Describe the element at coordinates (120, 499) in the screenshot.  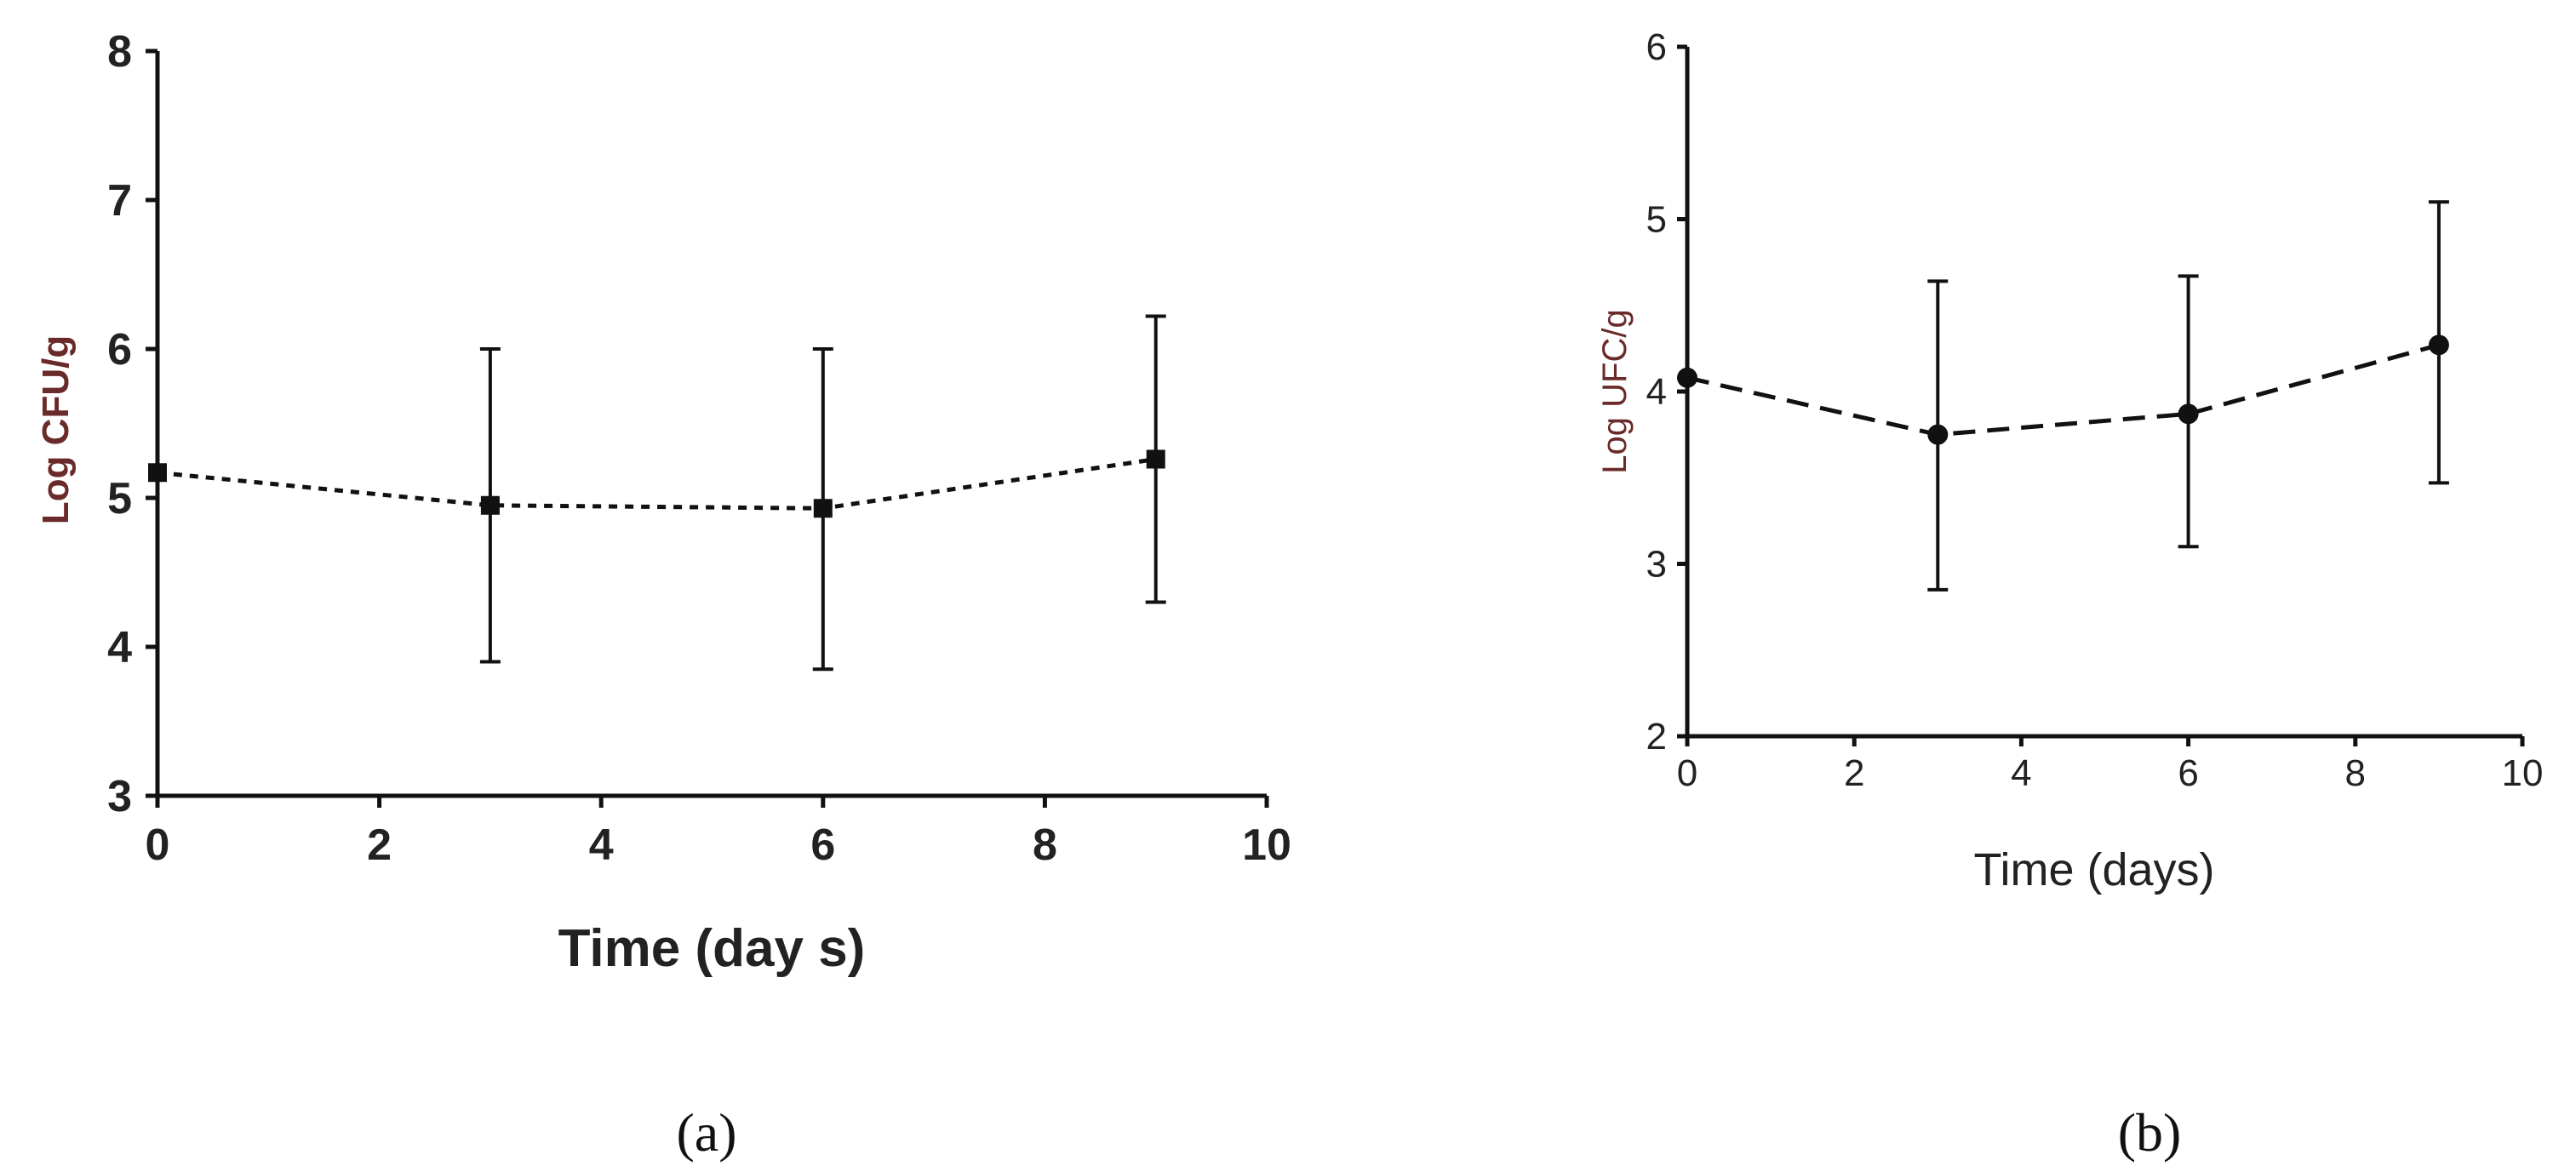
I see `chart-a-y-tick-label: 5` at that location.